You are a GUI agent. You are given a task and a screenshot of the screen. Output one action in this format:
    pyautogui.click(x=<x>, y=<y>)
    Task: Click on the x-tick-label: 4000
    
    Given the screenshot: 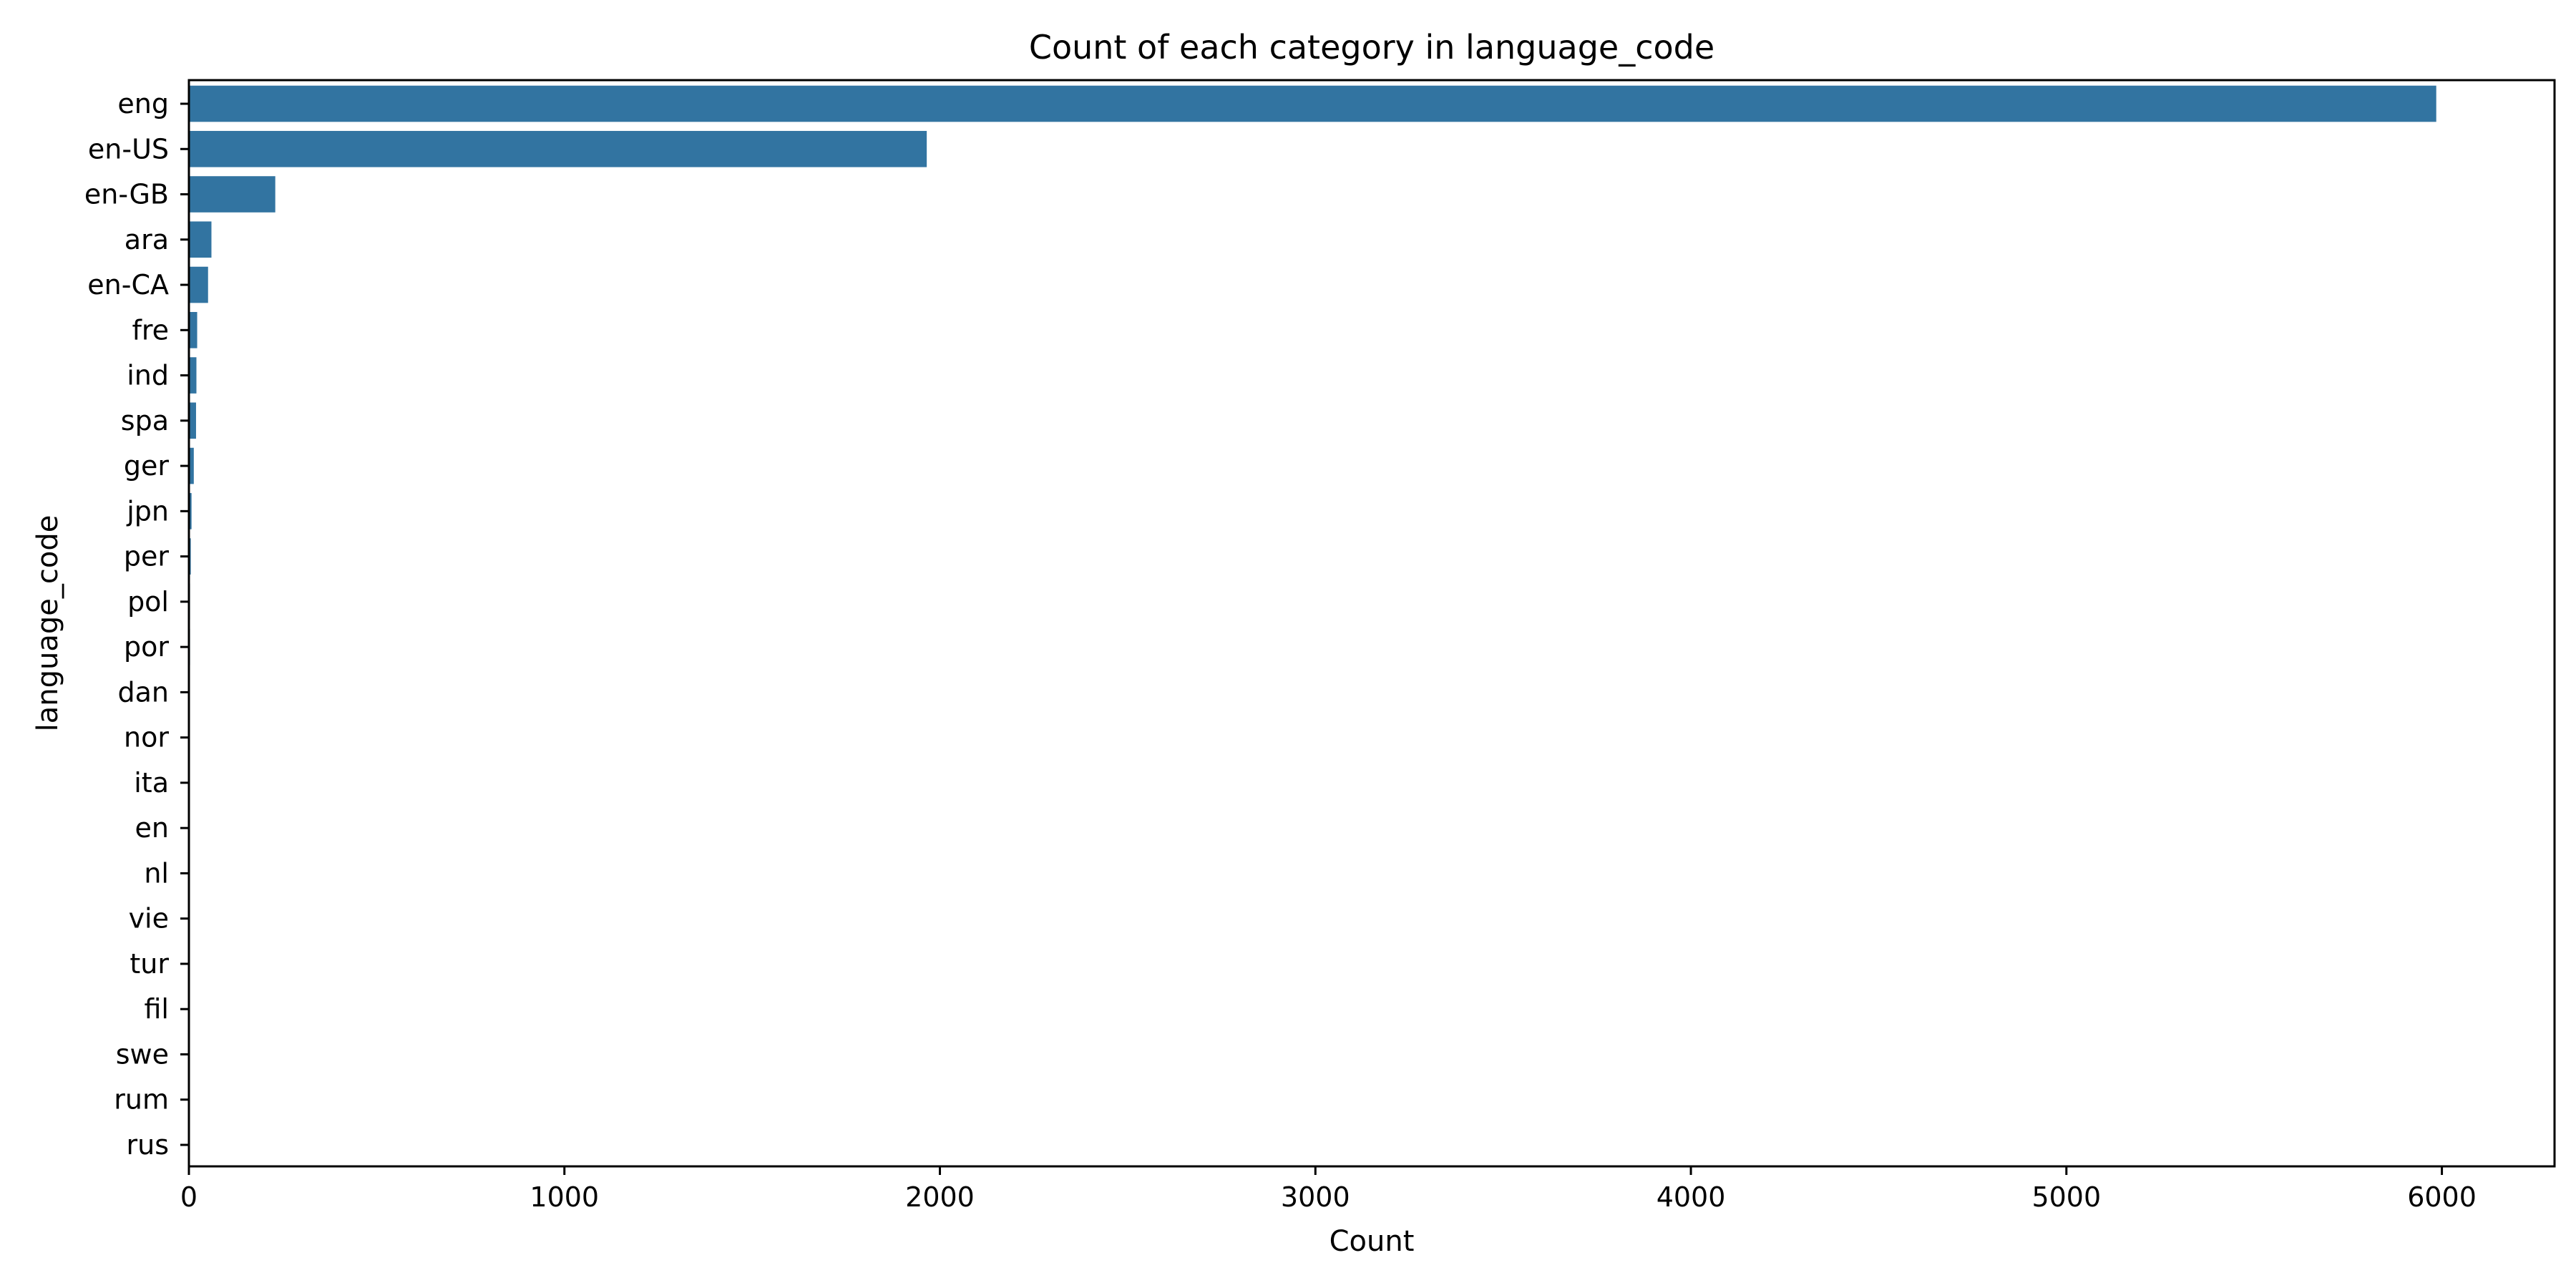 What is the action you would take?
    pyautogui.click(x=1691, y=1197)
    